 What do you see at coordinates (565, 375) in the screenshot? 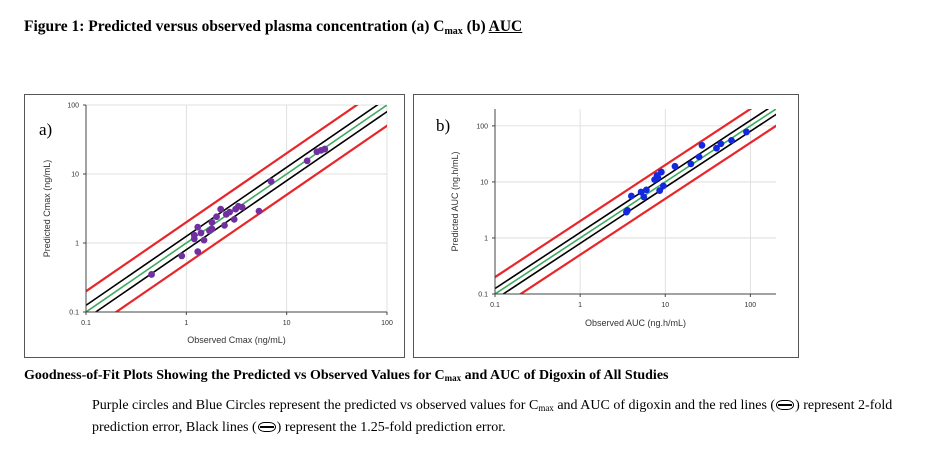
I see `caption-title-end: and AUC of Digoxin of All Studies` at bounding box center [565, 375].